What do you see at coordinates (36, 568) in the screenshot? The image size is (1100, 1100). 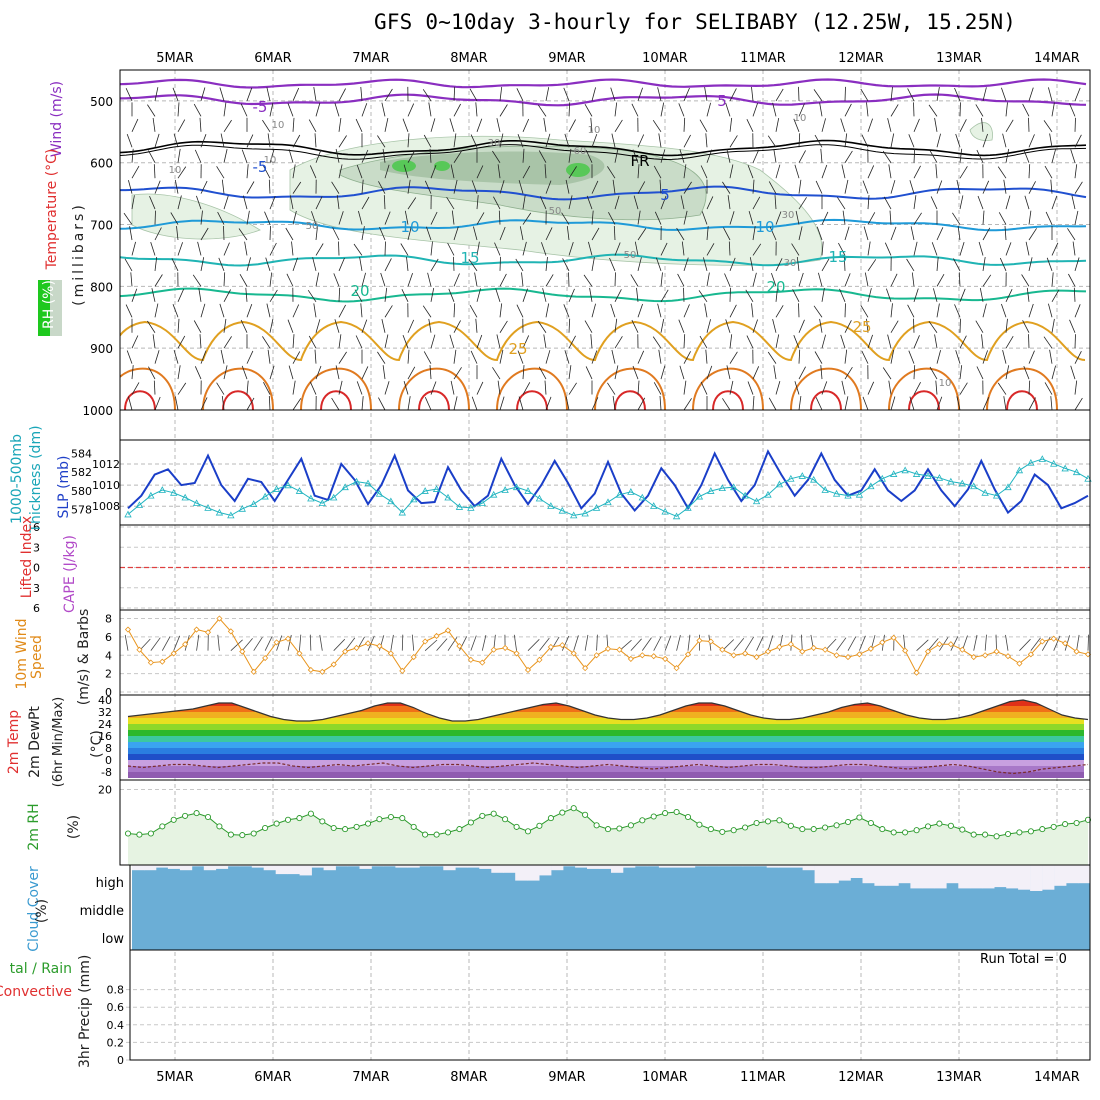 I see `lifted-tick-label: 0` at bounding box center [36, 568].